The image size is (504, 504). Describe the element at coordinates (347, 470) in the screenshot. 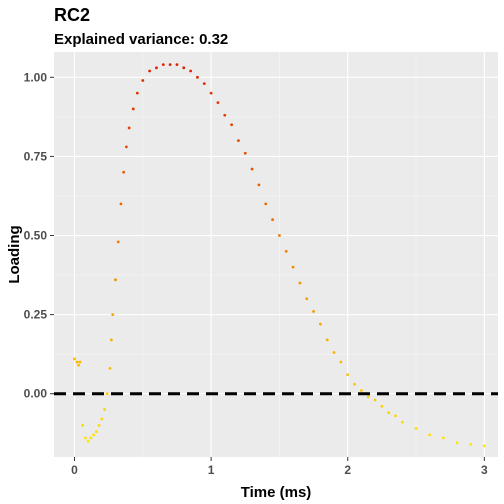

I see `x-tick-label: 2` at that location.